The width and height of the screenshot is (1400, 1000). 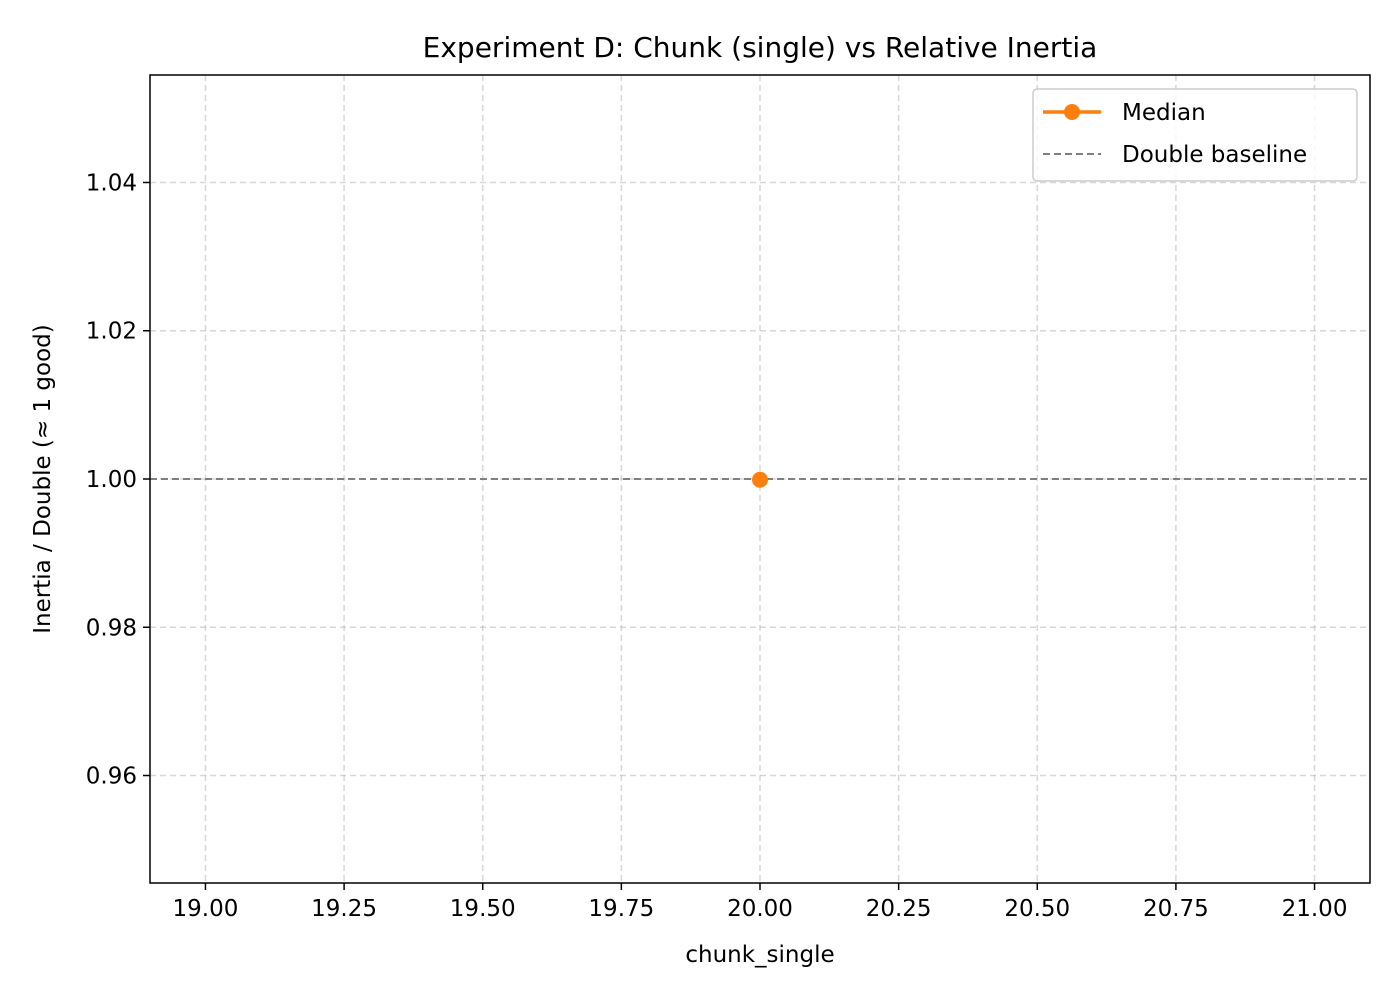 I want to click on y-tick-label: 1.00, so click(x=111, y=480).